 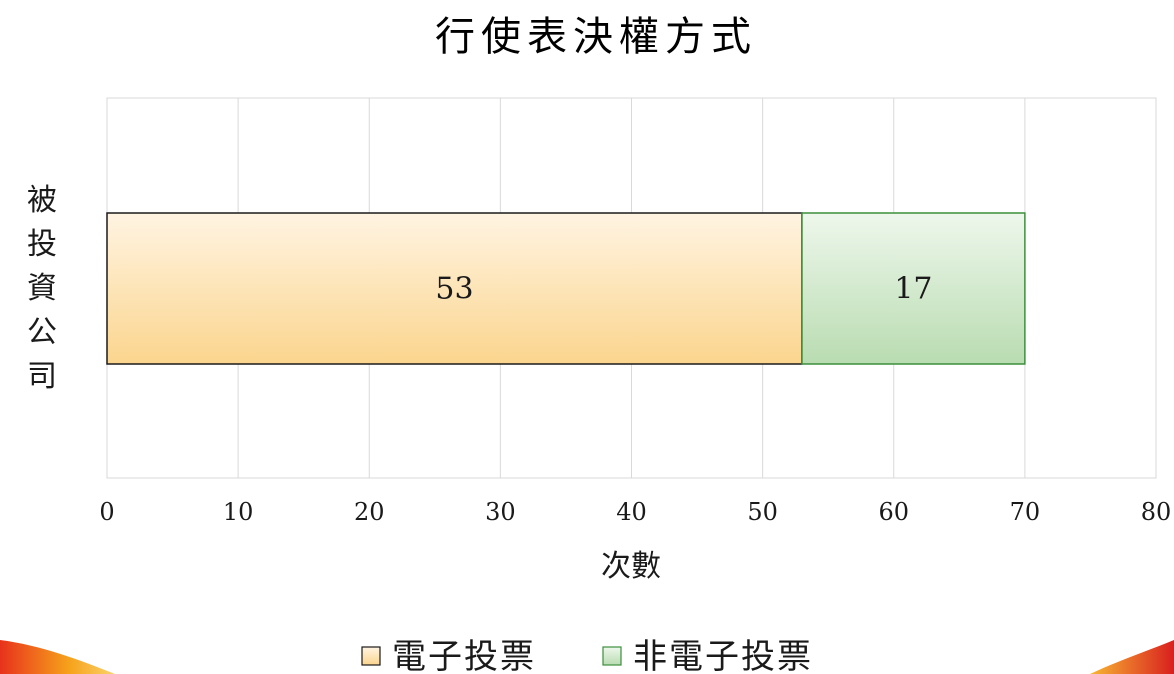 I want to click on legend: 電子投票 非電子投票, so click(x=587, y=655).